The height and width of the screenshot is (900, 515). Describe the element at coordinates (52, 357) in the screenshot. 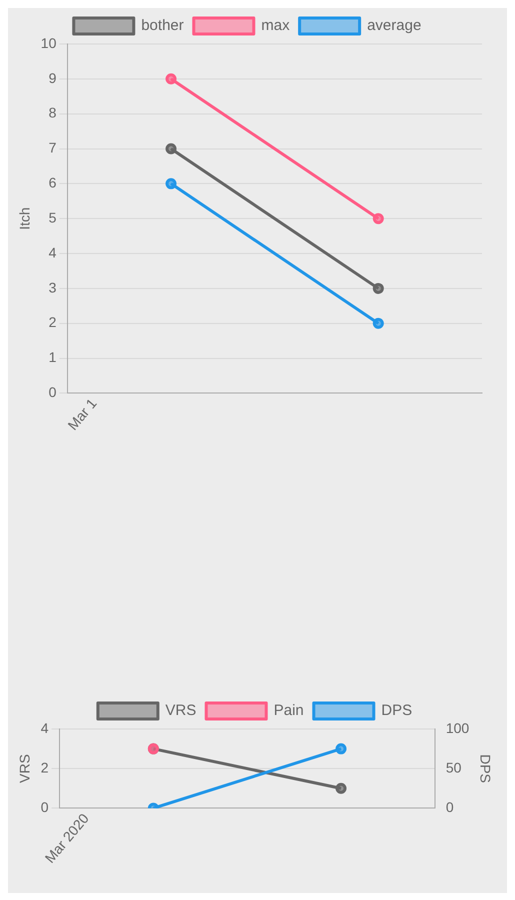

I see `y-tick-label: 1` at that location.